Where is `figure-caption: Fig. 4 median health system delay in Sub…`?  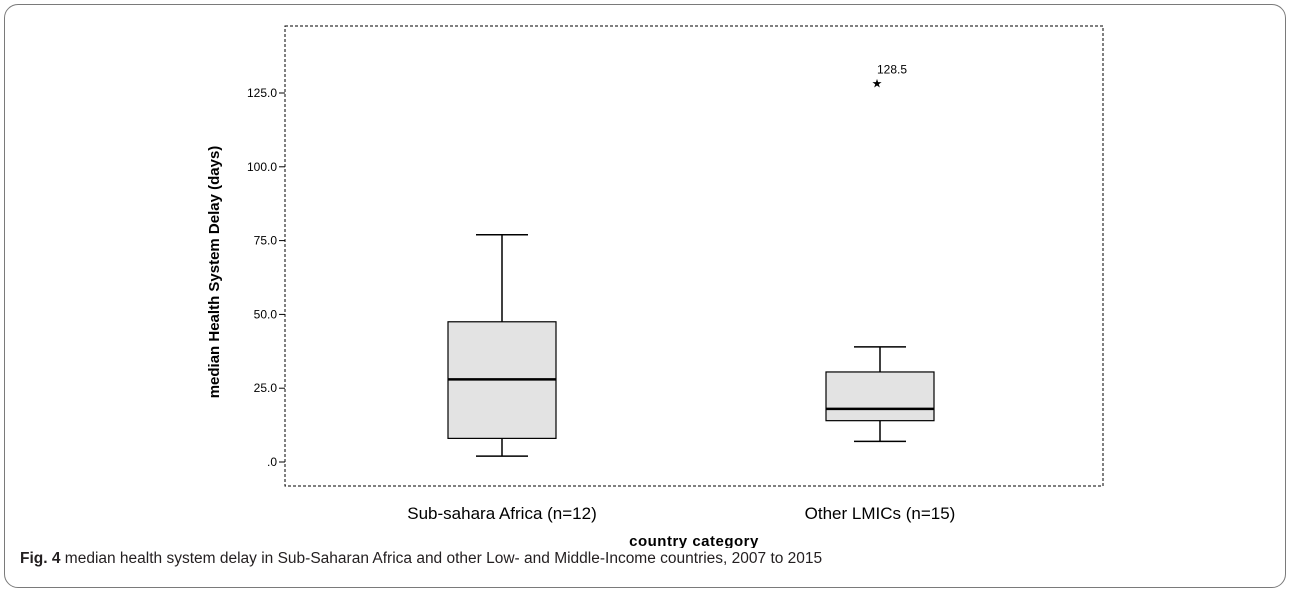
figure-caption: Fig. 4 median health system delay in Sub… is located at coordinates (421, 559).